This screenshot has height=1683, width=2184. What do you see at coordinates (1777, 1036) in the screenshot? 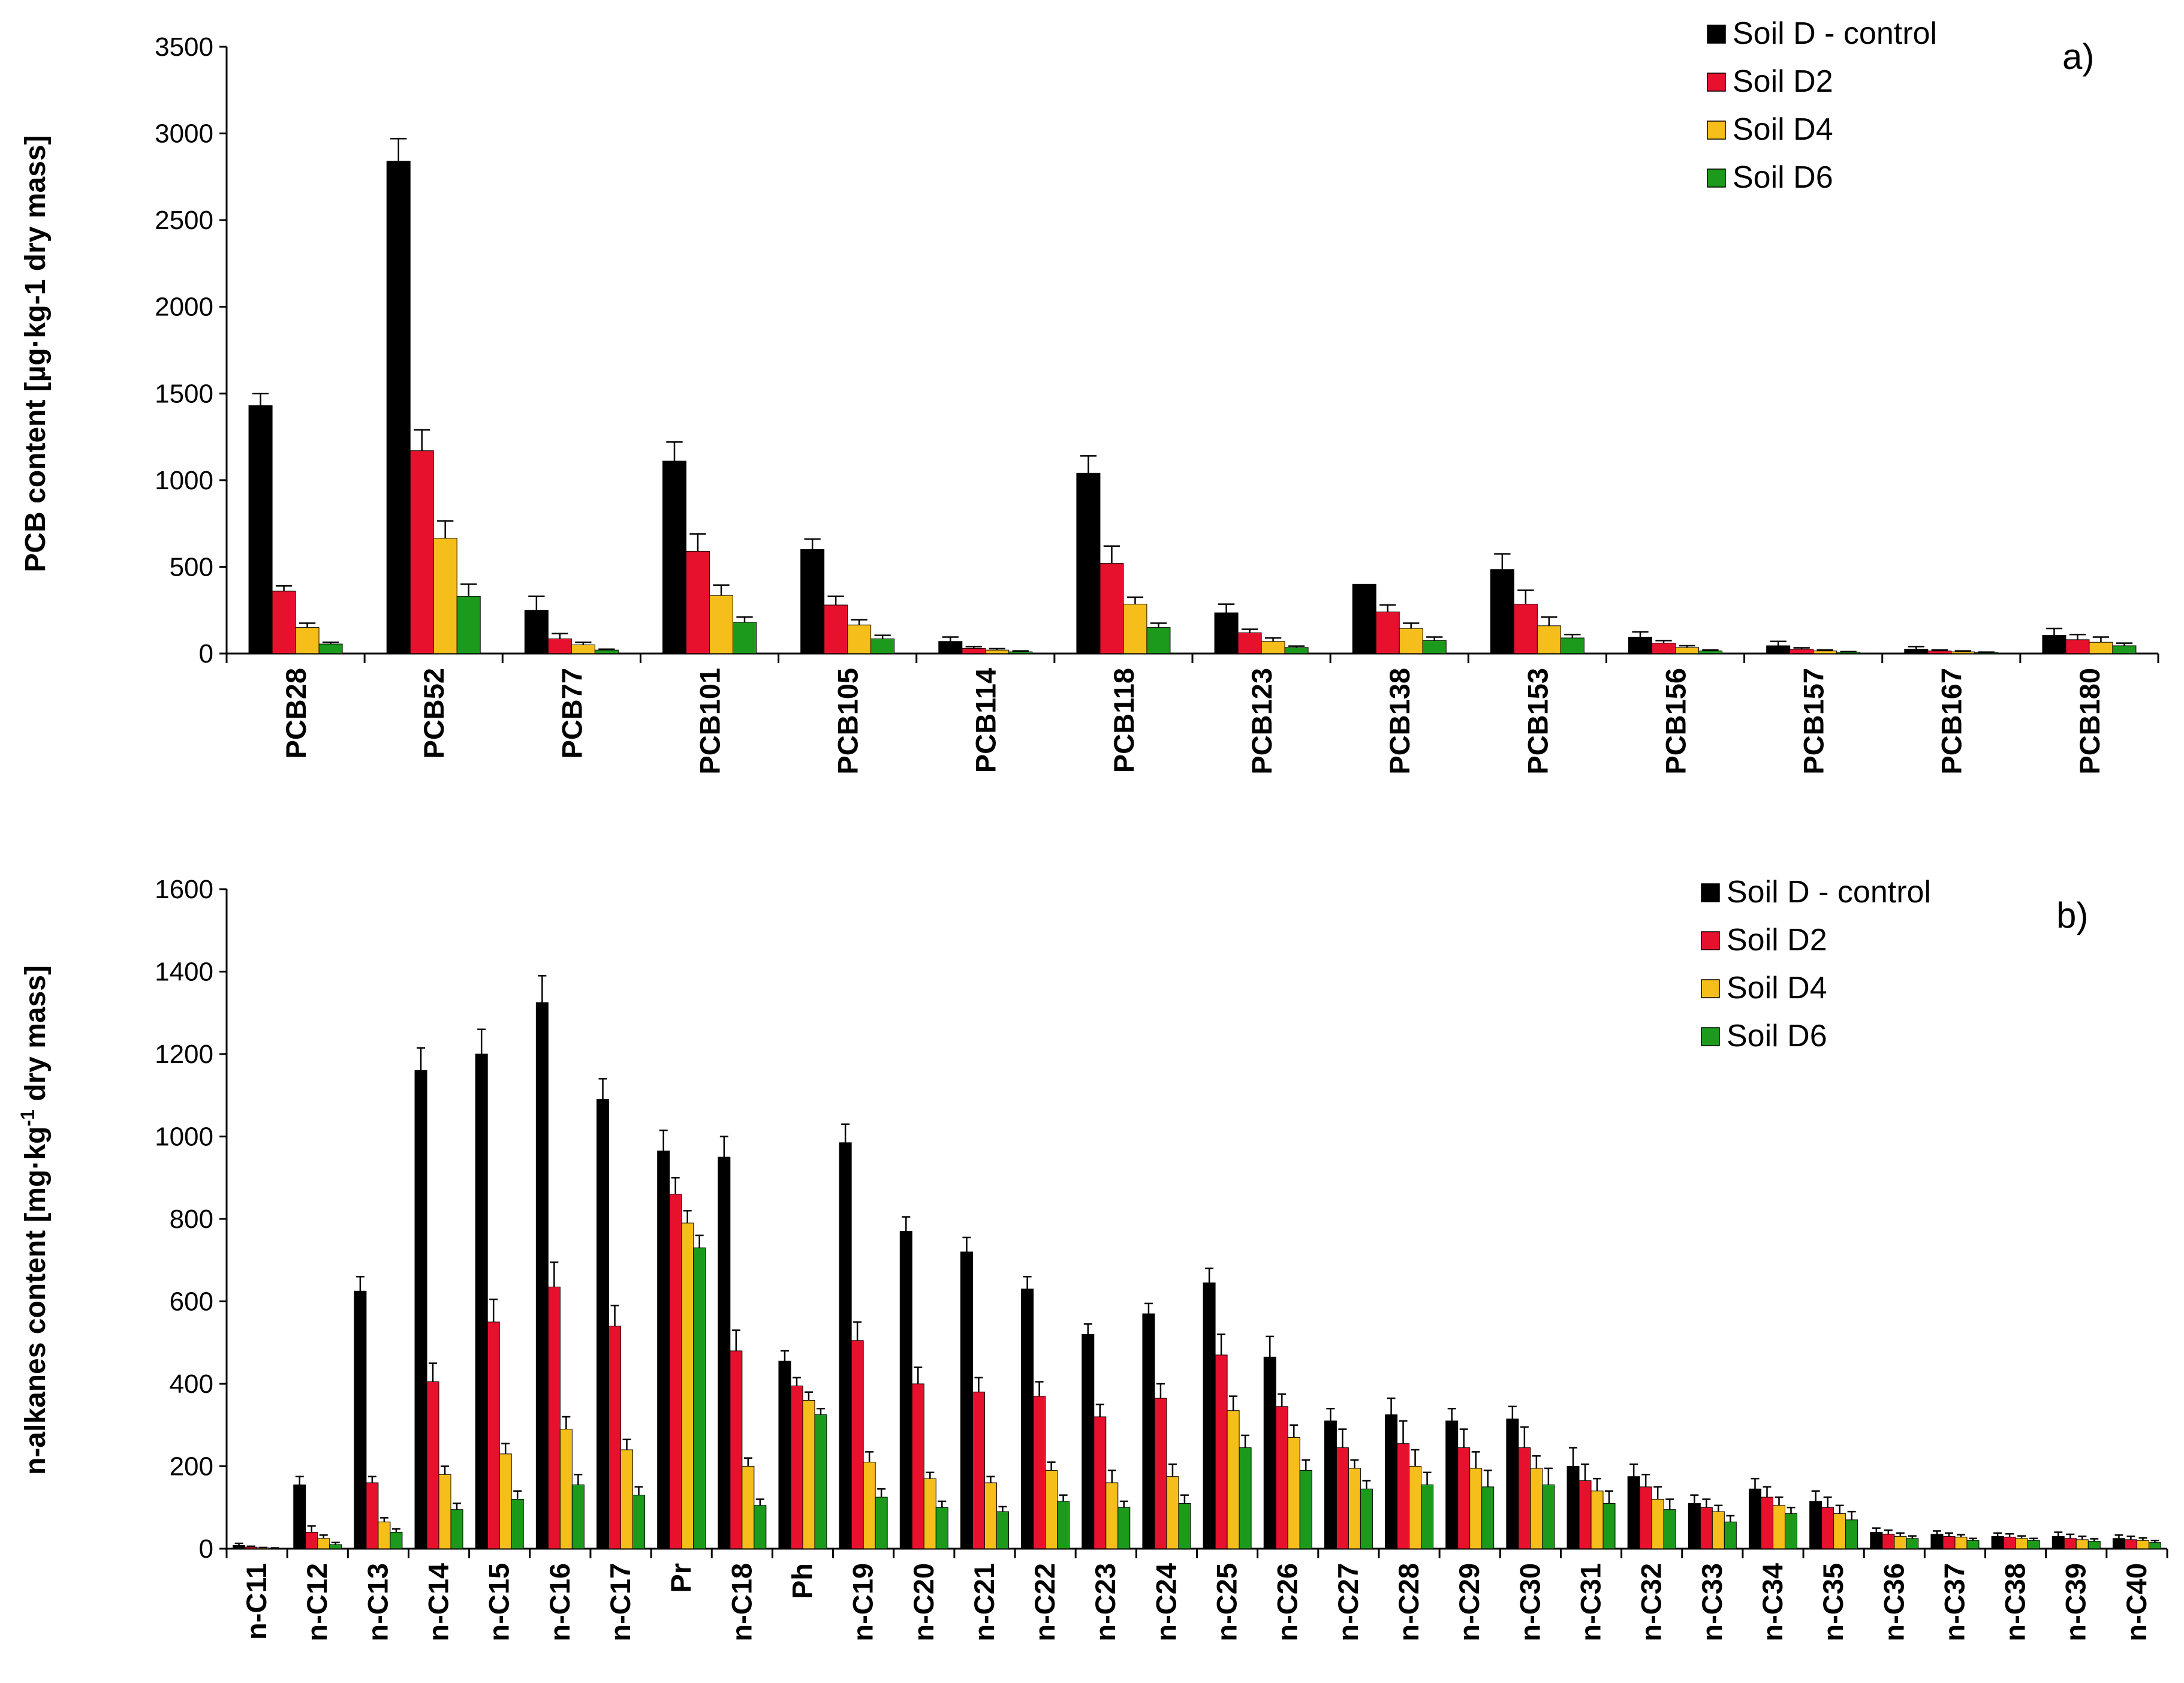
I see `legend-label: Soil D6` at bounding box center [1777, 1036].